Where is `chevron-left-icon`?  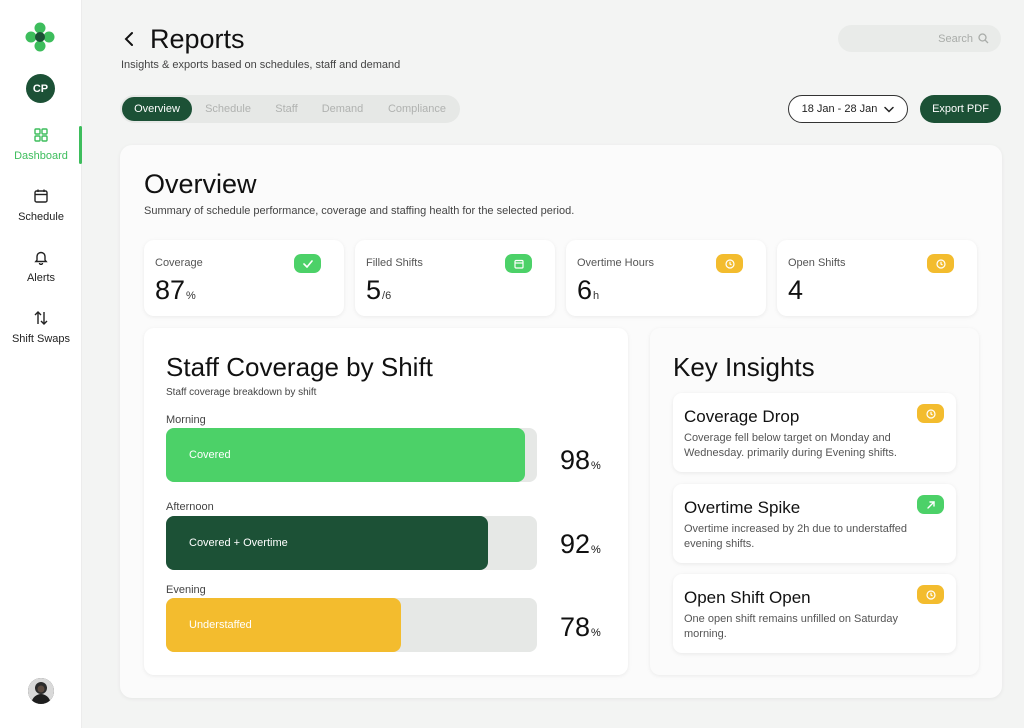 chevron-left-icon is located at coordinates (128, 39).